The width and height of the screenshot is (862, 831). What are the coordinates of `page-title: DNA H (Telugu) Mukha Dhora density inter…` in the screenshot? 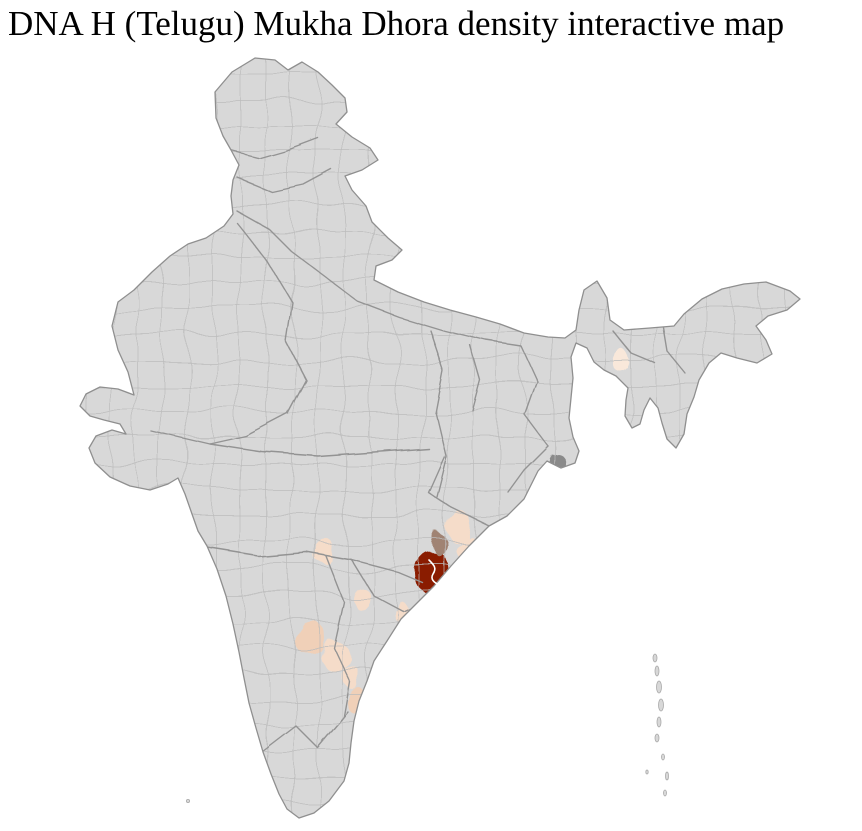 It's located at (396, 23).